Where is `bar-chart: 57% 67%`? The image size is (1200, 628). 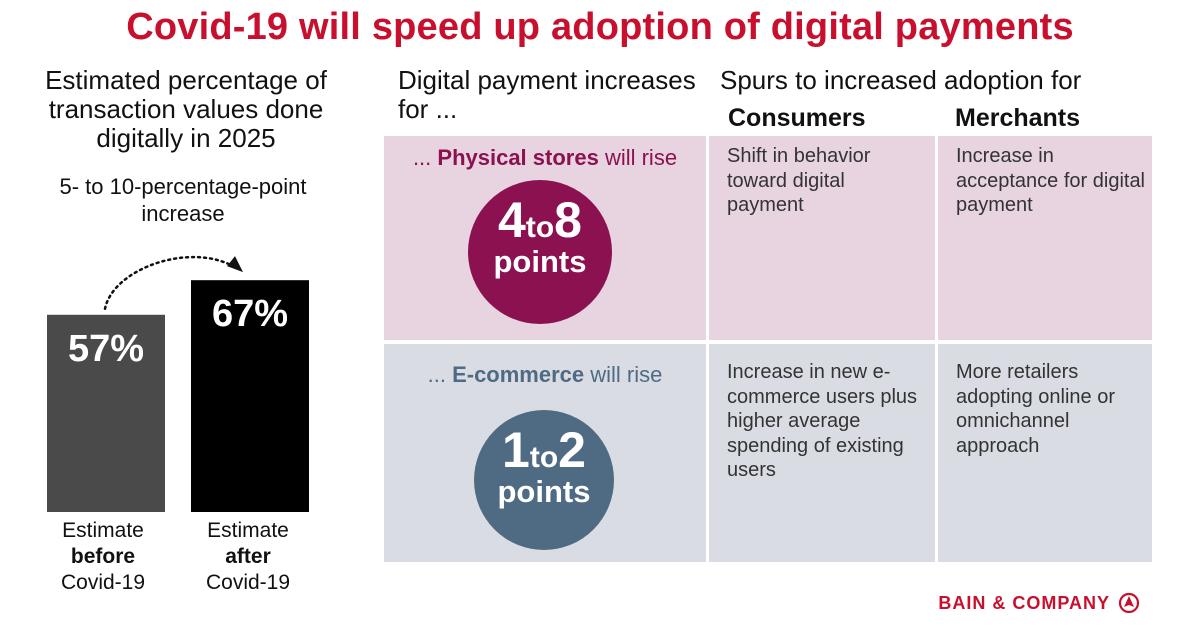
bar-chart: 57% 67% is located at coordinates (178, 383).